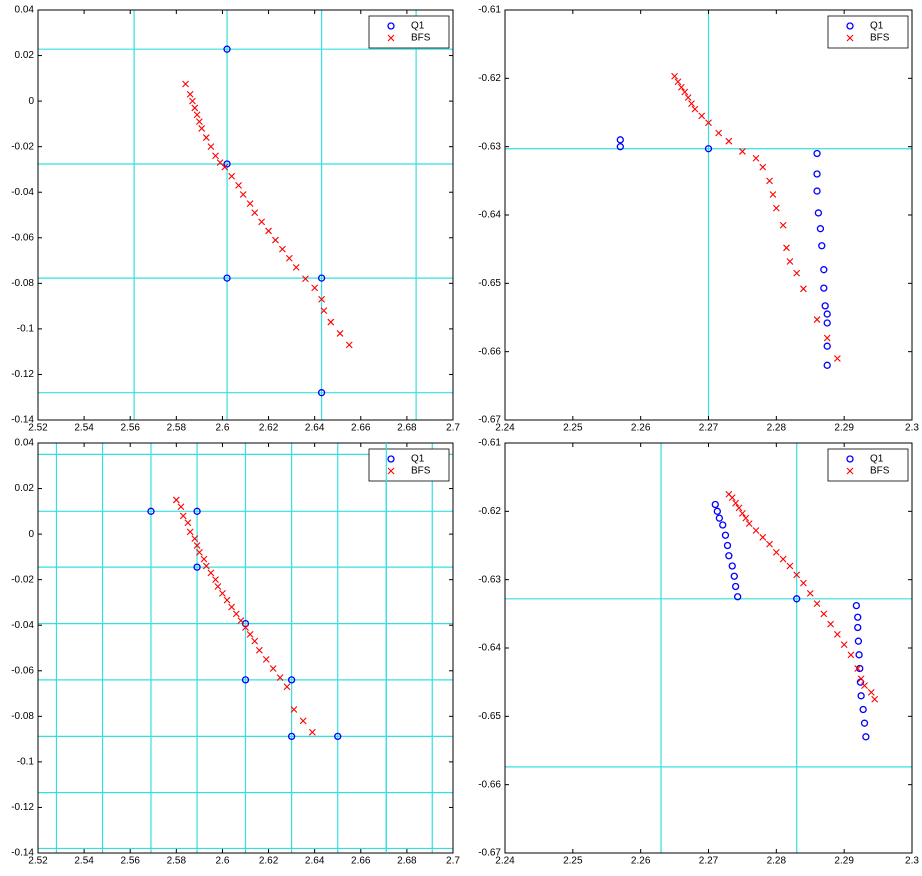 The image size is (922, 876). Describe the element at coordinates (22, 716) in the screenshot. I see `y-tick-label: -0.08` at that location.